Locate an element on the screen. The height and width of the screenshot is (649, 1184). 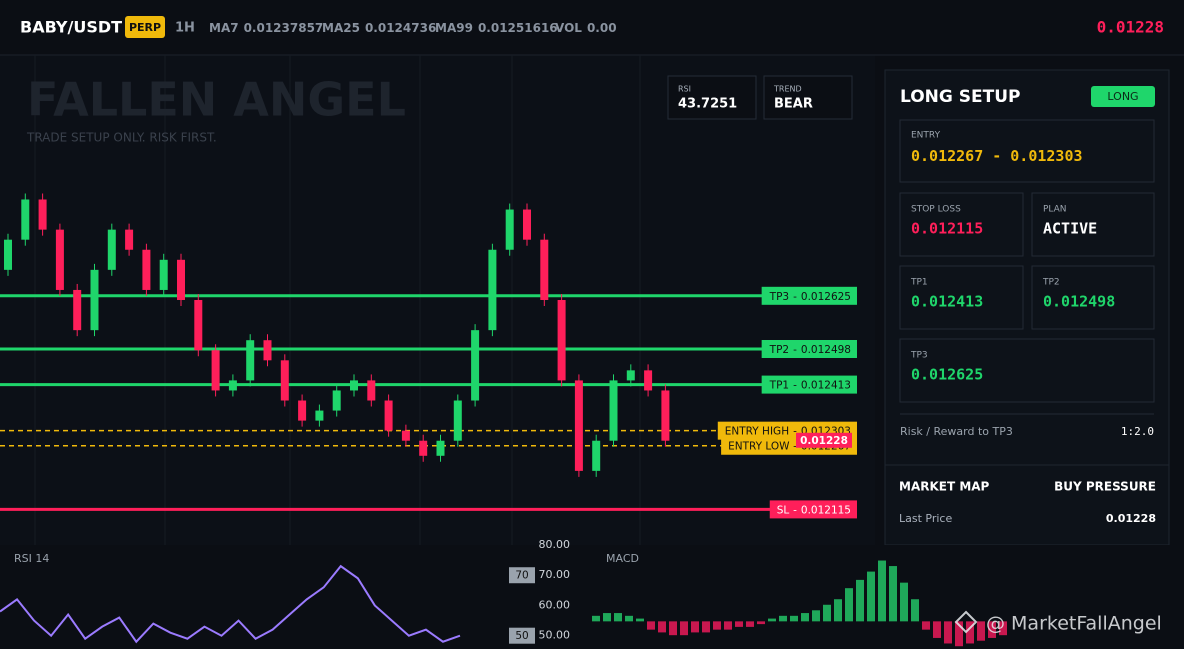
entry-value: 0.012267-0.012303 is located at coordinates (997, 156).